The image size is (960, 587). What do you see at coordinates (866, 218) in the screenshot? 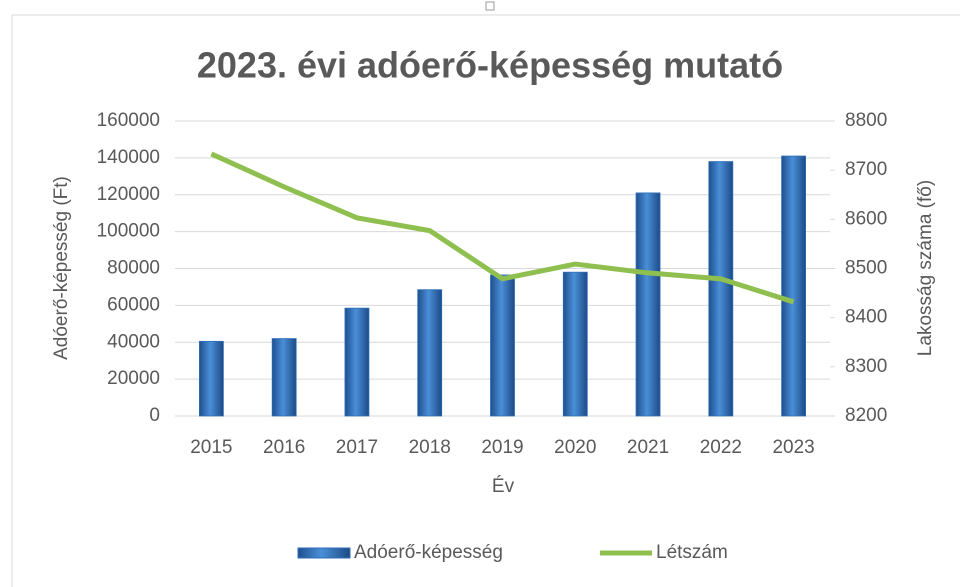
I see `y2-tick-label: 8600` at bounding box center [866, 218].